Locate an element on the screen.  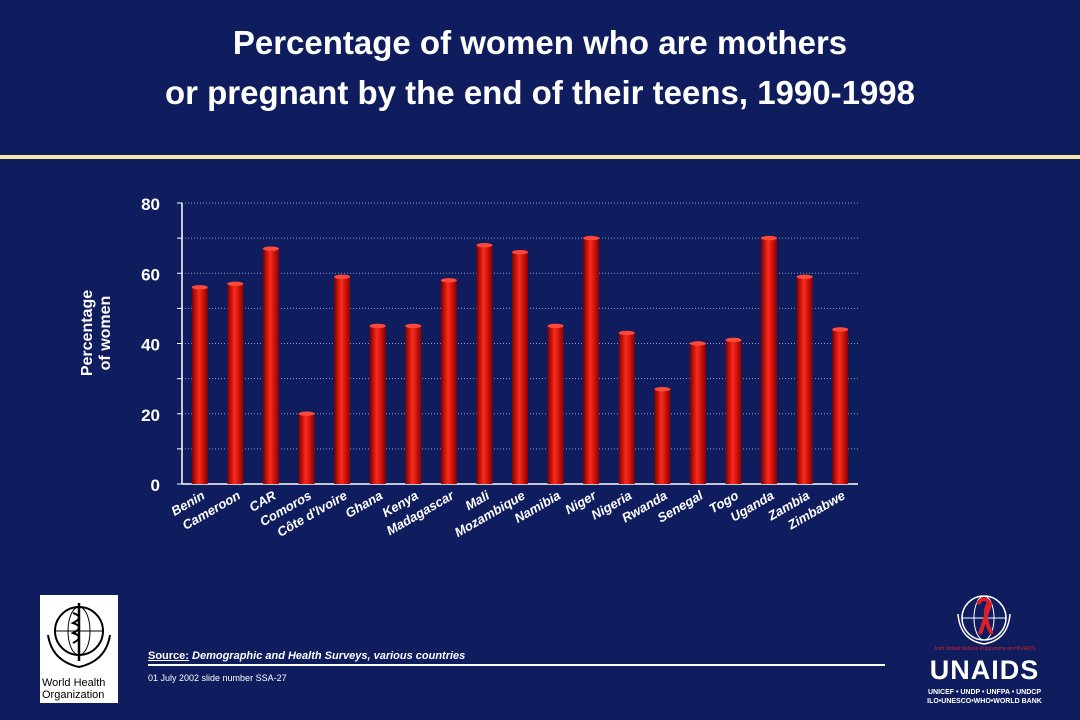
source-label: Source: is located at coordinates (168, 656).